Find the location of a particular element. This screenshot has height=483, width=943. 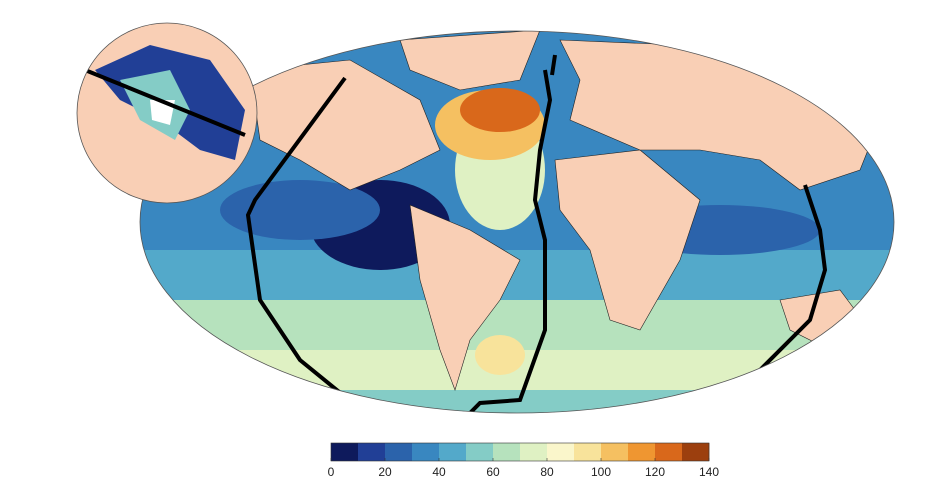

tick-label: 40 is located at coordinates (439, 472).